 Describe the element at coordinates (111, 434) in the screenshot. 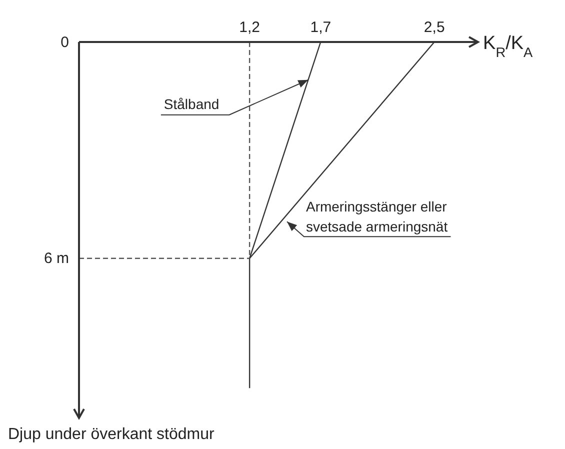

I see `y-axis-title: Djup under överkant stödmur` at that location.